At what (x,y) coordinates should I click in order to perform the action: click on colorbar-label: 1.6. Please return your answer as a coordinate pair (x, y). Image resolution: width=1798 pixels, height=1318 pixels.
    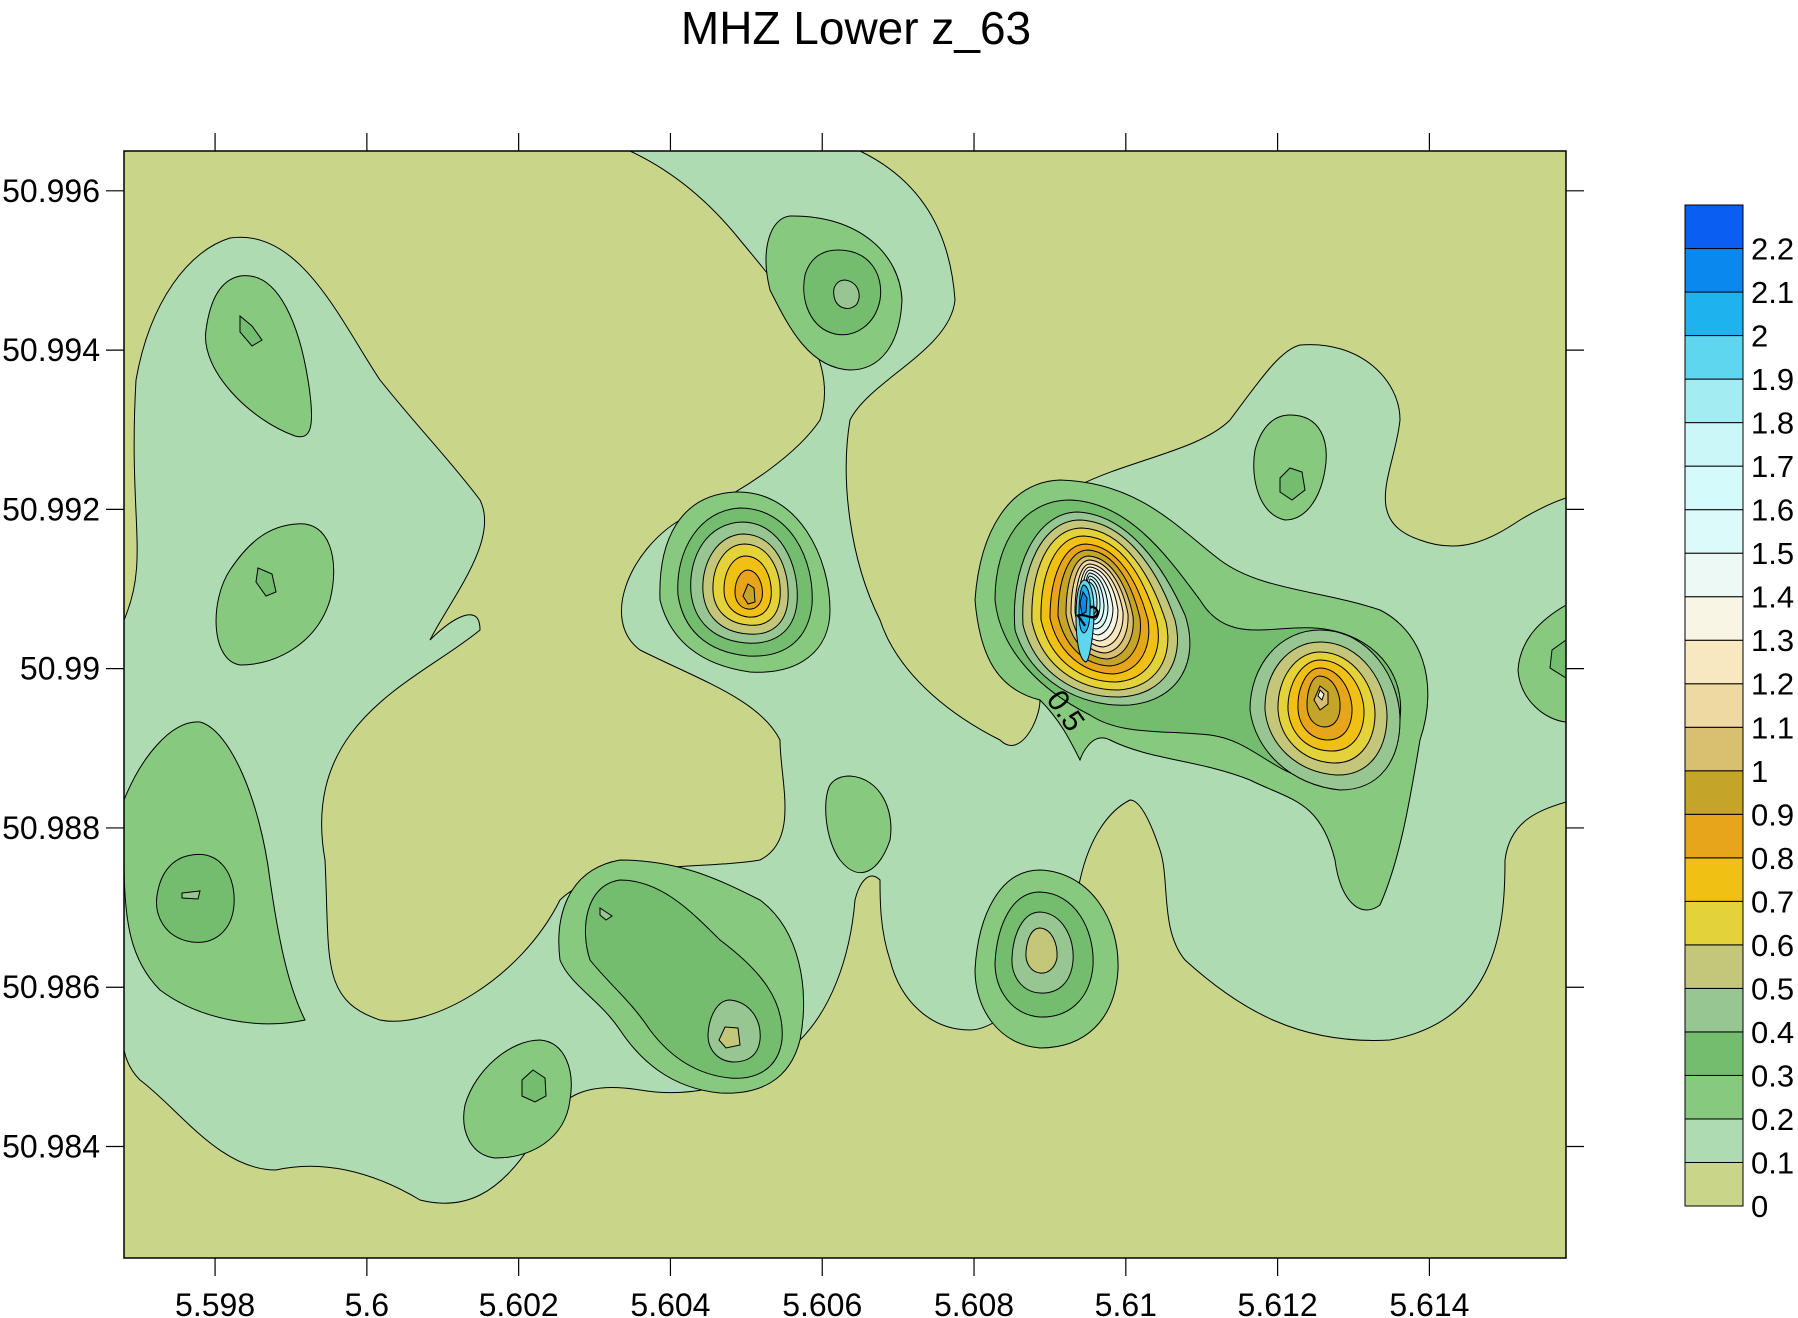
    Looking at the image, I should click on (1772, 510).